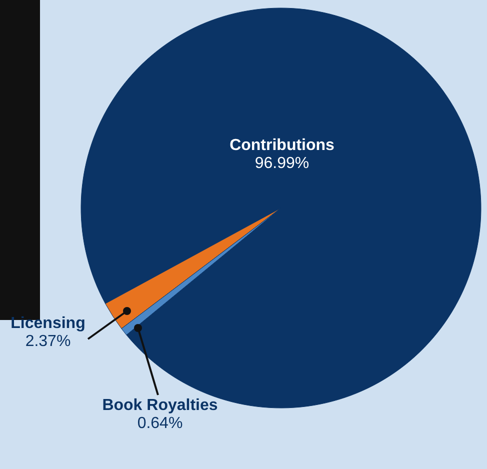  I want to click on data-label: 0.64%, so click(160, 423).